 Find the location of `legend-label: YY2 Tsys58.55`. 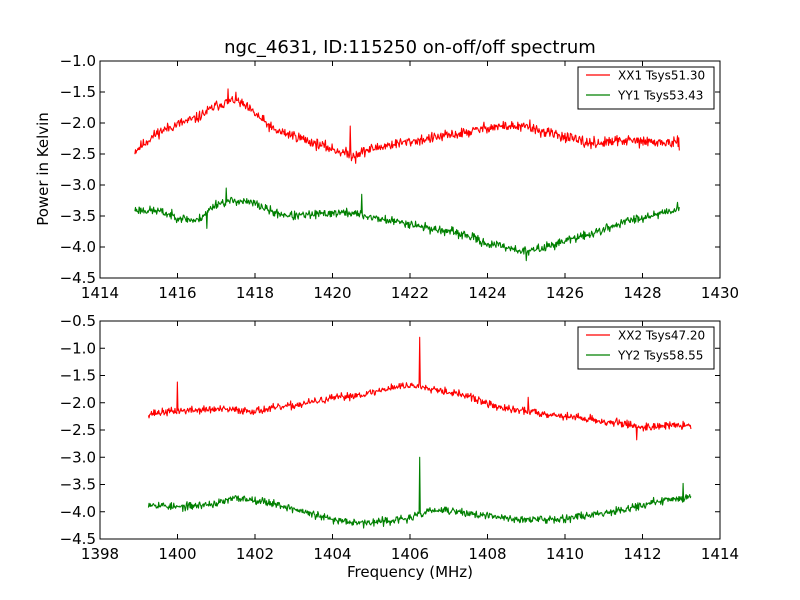

legend-label: YY2 Tsys58.55 is located at coordinates (660, 356).